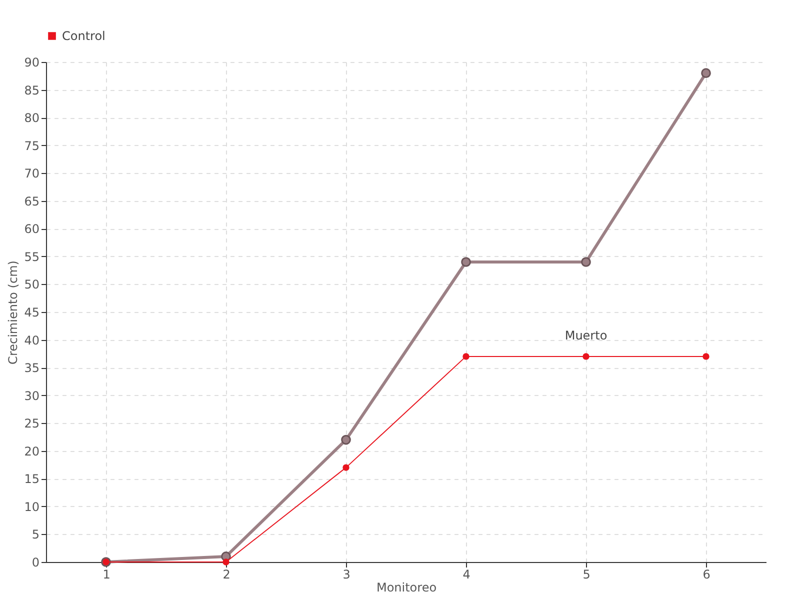  What do you see at coordinates (32, 63) in the screenshot?
I see `y-tick-label: 90` at bounding box center [32, 63].